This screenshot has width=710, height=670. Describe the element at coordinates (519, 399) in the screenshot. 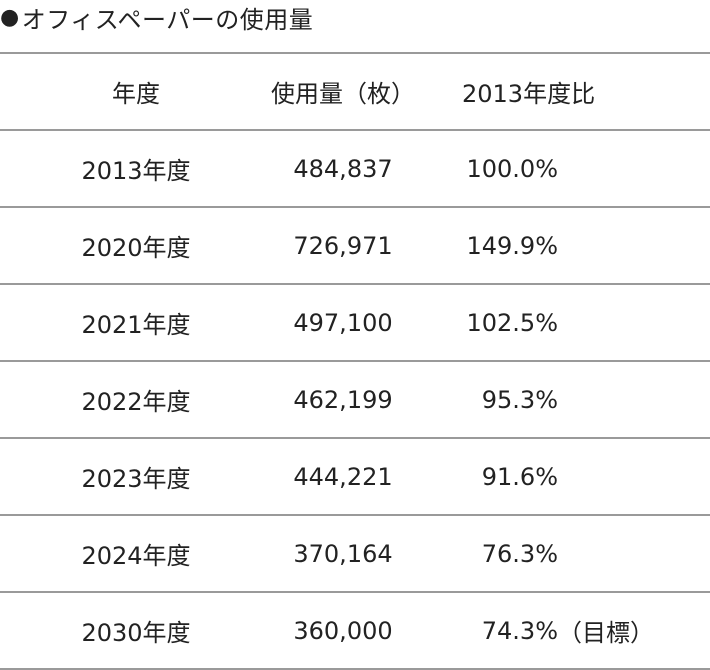

I see `ratio-cell: 95.3%` at that location.